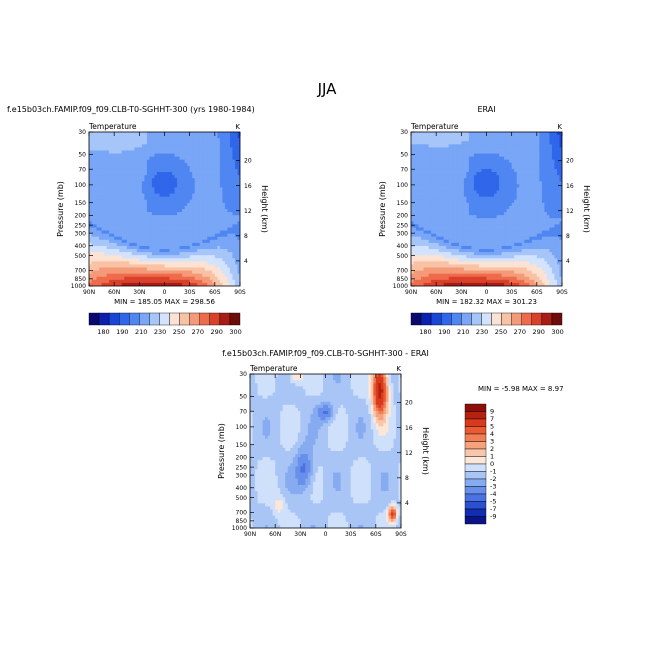 The width and height of the screenshot is (654, 654). Describe the element at coordinates (164, 302) in the screenshot. I see `min-max-label: MIN = 185.05 MAX = 298.56` at that location.